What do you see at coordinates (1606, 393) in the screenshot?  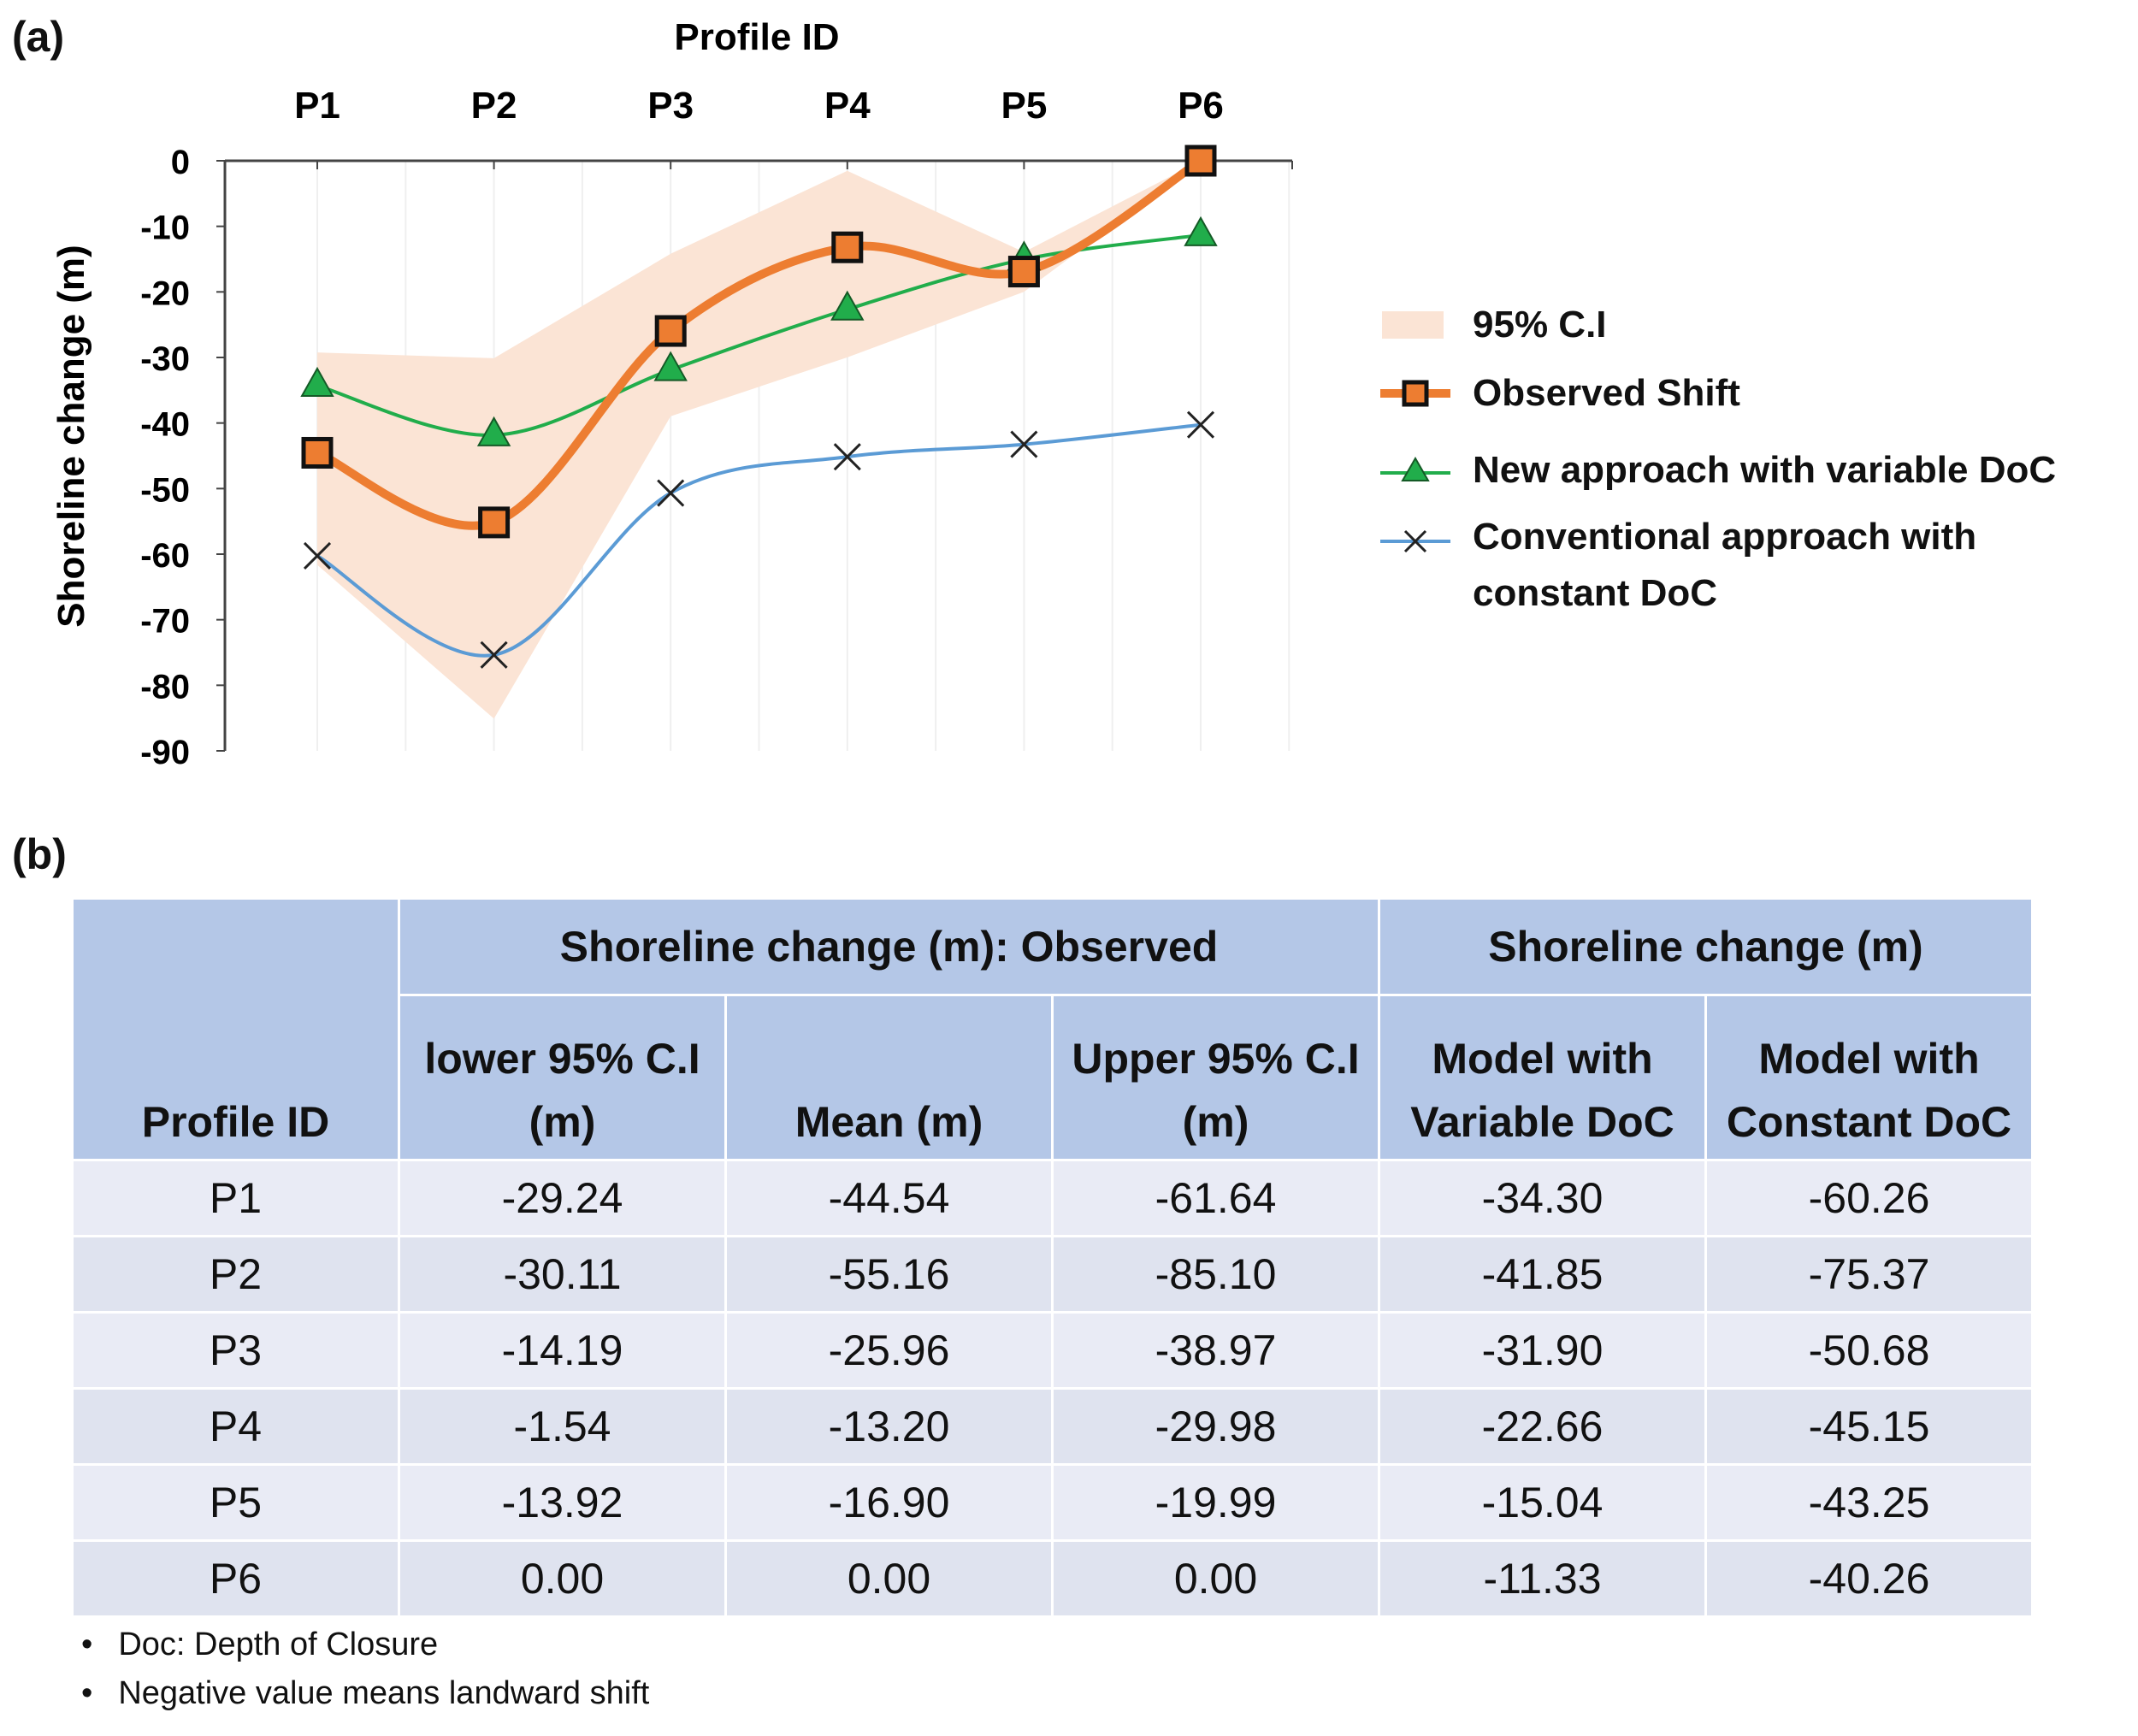 I see `legend-label-observed: Observed Shift` at bounding box center [1606, 393].